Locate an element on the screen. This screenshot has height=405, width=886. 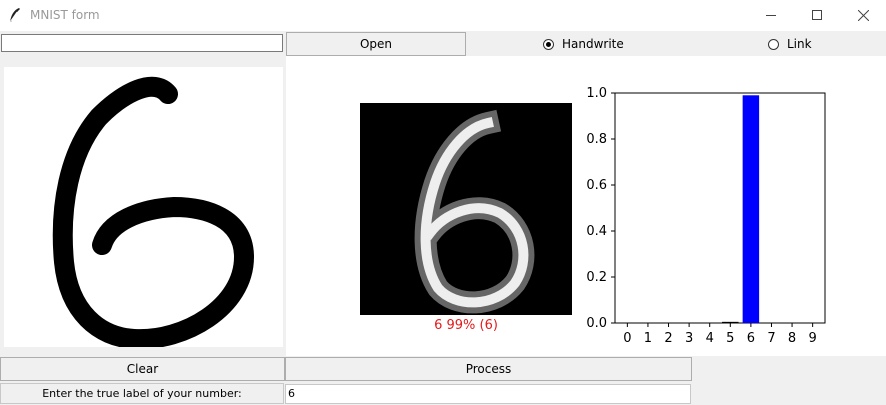
xtick-label: 2 is located at coordinates (668, 338).